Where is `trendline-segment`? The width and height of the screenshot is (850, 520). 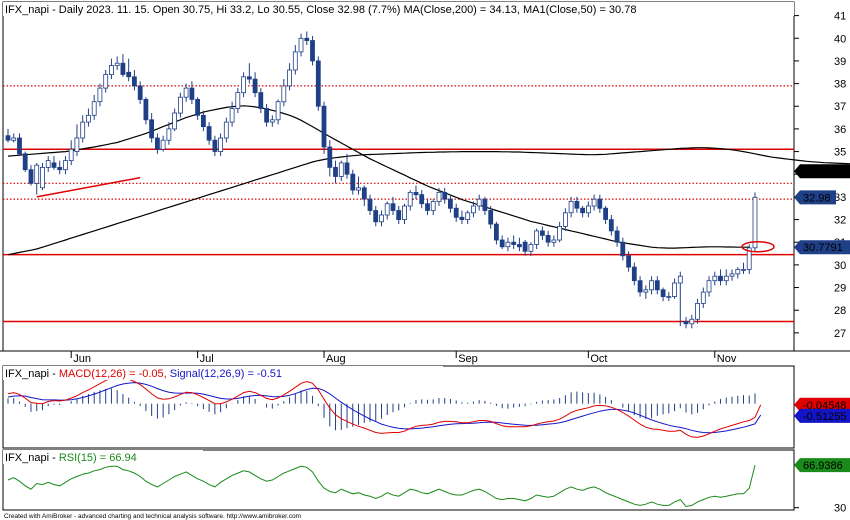
trendline-segment is located at coordinates (88, 187).